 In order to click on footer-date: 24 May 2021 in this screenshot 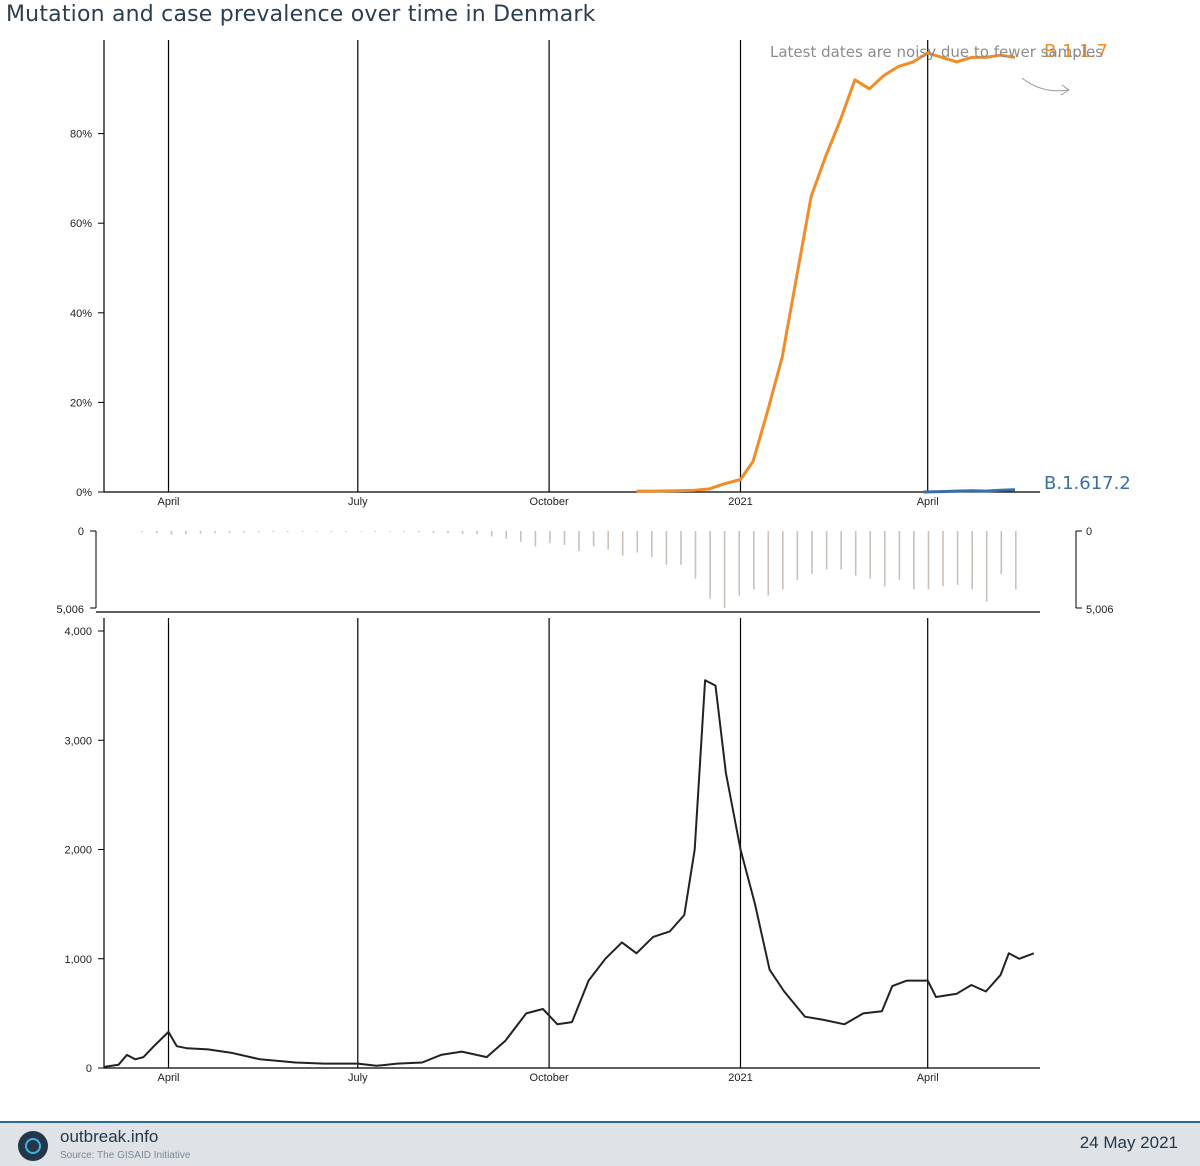, I will do `click(1128, 1142)`.